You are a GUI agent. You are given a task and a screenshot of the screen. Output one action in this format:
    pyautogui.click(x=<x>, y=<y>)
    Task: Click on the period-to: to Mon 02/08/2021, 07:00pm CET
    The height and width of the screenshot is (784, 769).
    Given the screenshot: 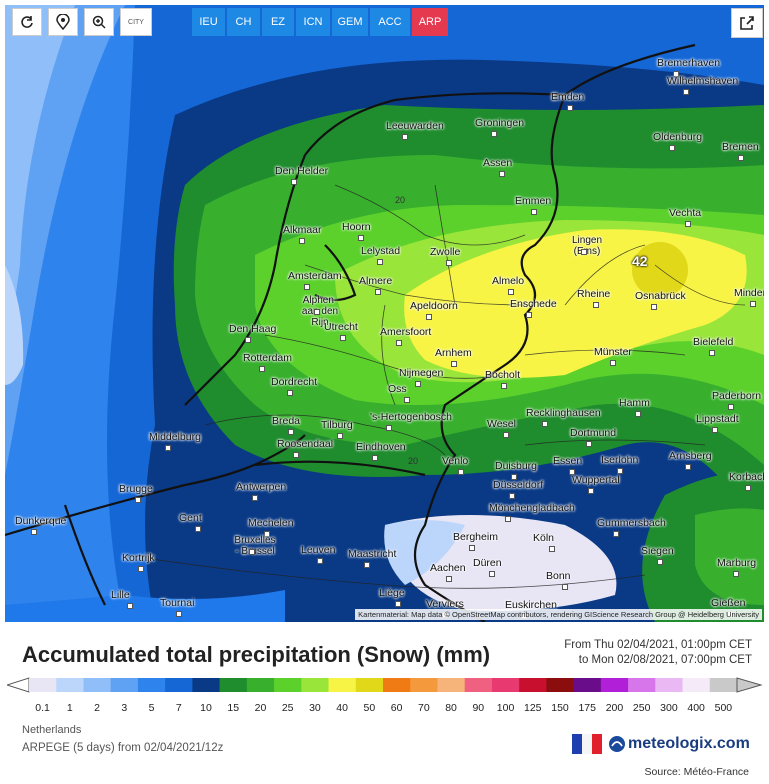 What is the action you would take?
    pyautogui.click(x=665, y=660)
    